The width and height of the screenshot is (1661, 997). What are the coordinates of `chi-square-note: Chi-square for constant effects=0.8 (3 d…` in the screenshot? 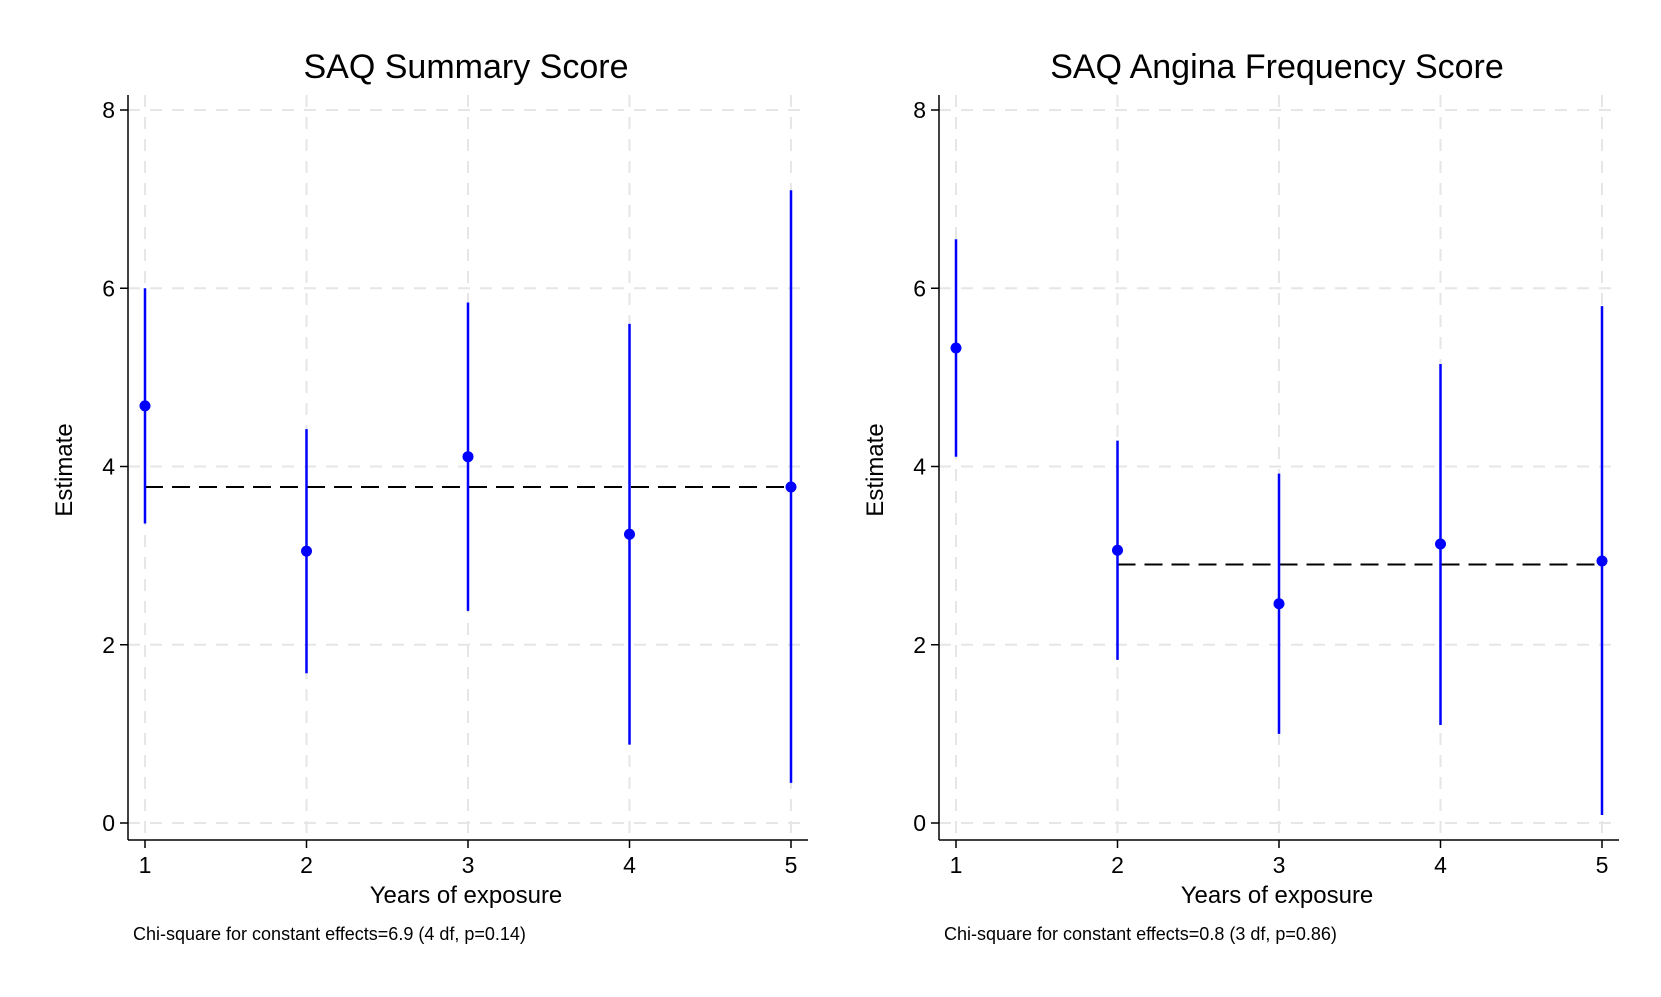 It's located at (1140, 934).